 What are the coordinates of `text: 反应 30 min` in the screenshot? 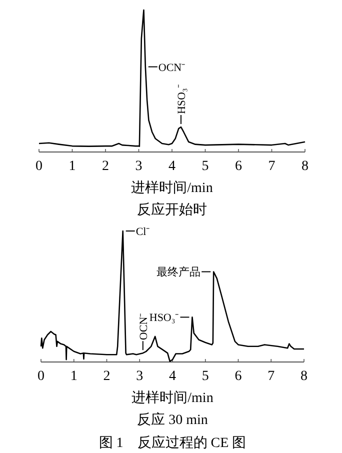 It's located at (172, 420).